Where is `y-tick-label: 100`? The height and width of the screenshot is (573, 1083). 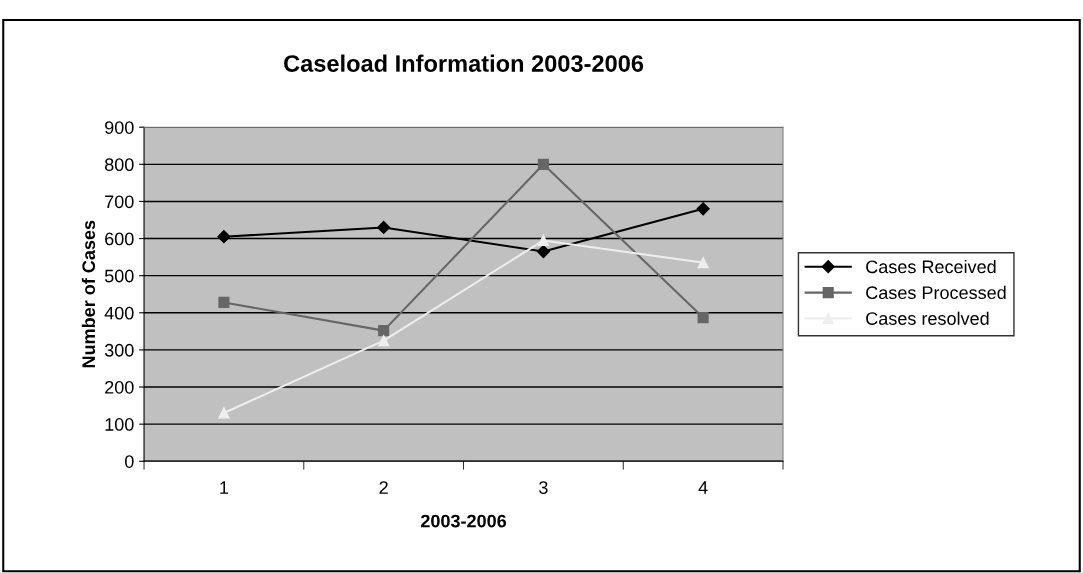
y-tick-label: 100 is located at coordinates (119, 424).